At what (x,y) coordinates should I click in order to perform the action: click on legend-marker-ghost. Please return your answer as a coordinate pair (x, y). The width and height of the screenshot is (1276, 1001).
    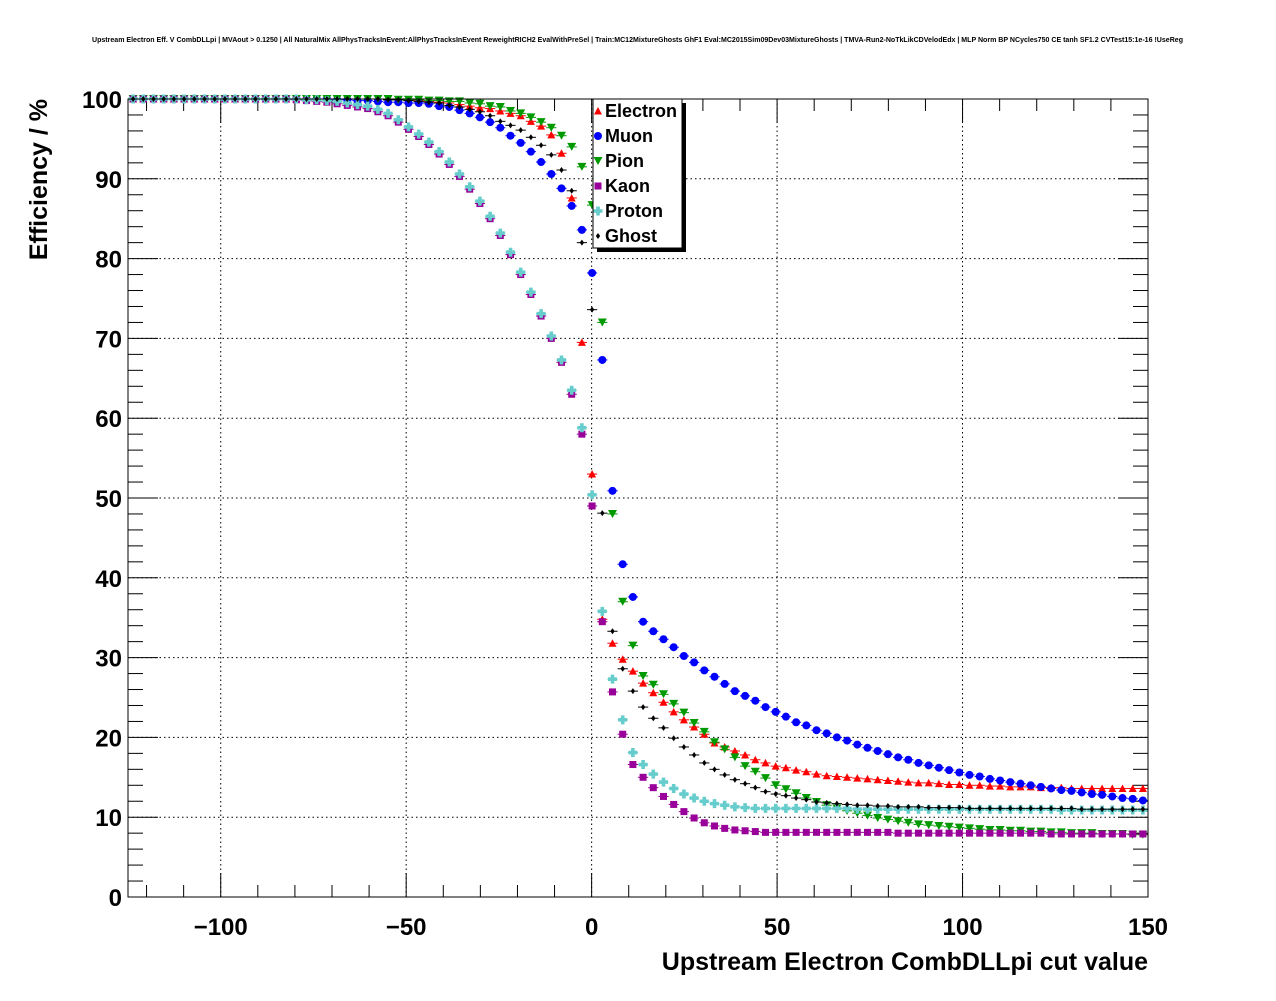
    Looking at the image, I should click on (598, 236).